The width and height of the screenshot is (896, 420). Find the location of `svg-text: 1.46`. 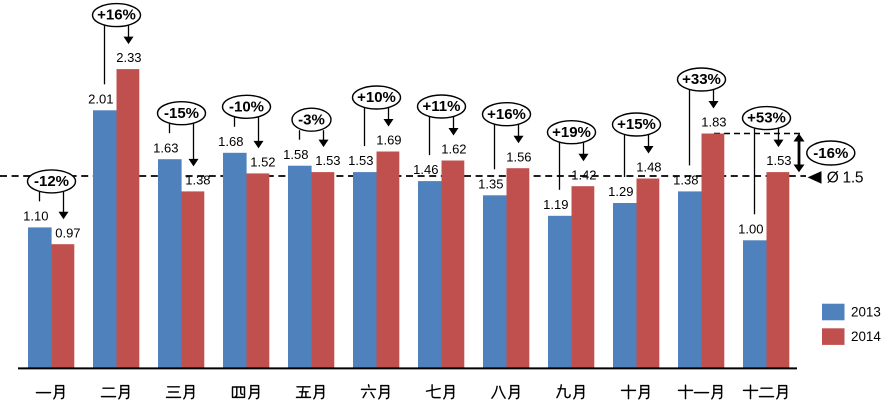

svg-text: 1.46 is located at coordinates (425, 169).